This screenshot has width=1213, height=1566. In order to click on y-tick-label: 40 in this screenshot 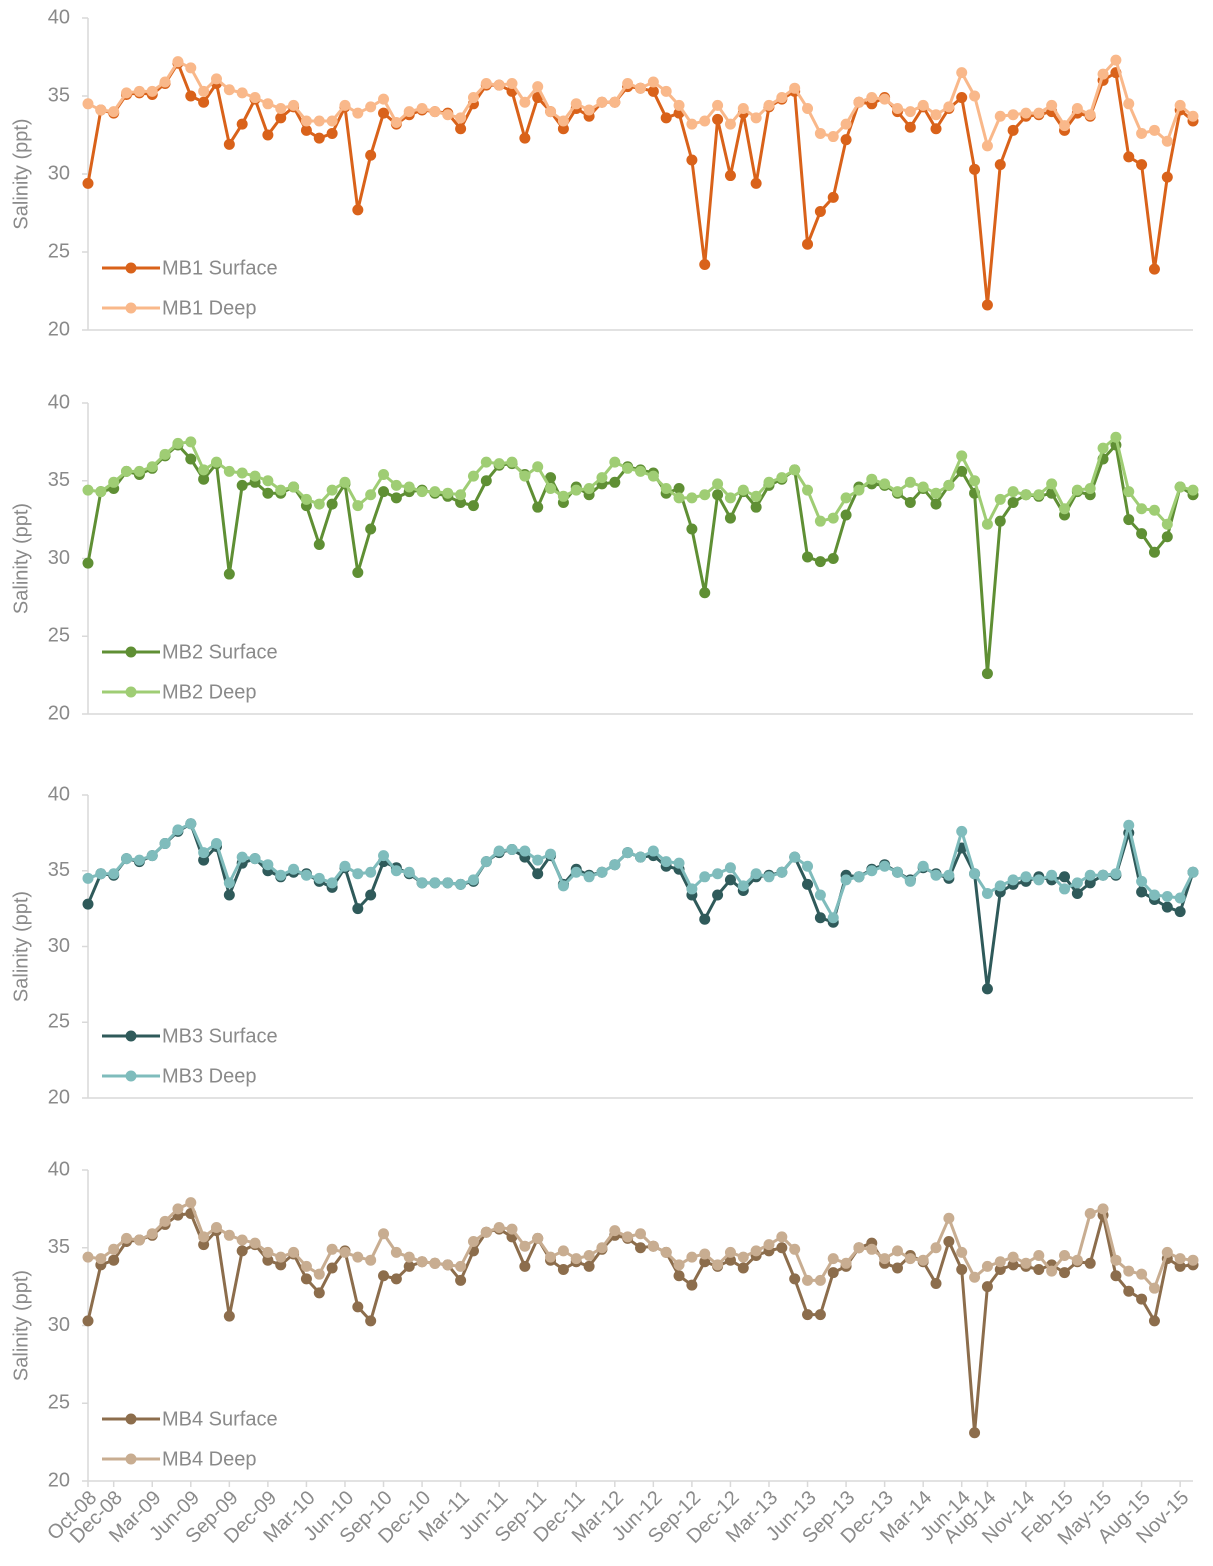, I will do `click(59, 794)`.